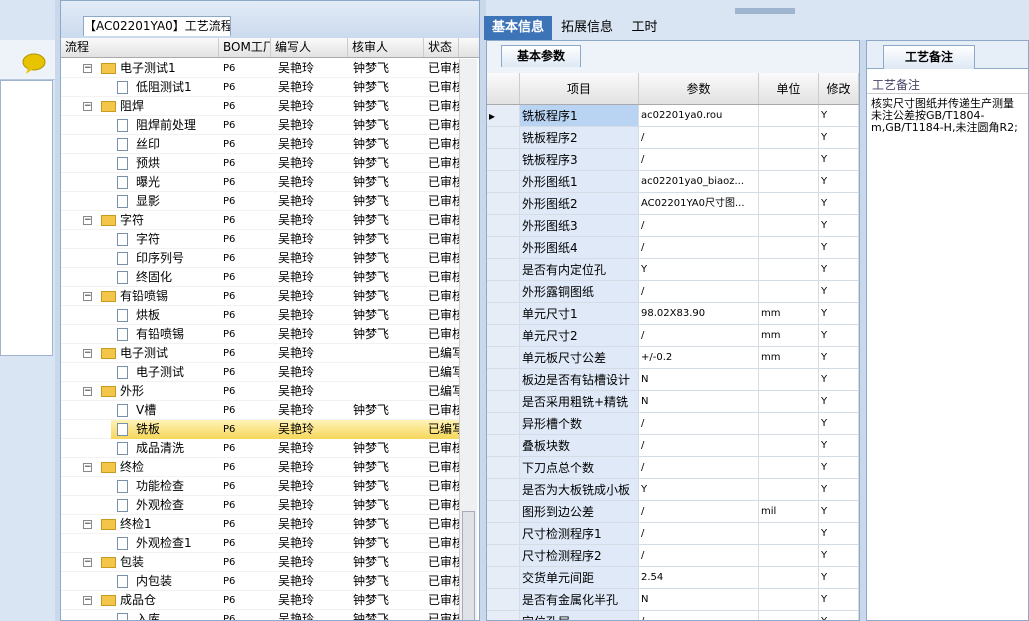 The image size is (1029, 621). I want to click on param: +/-0.2, so click(699, 358).